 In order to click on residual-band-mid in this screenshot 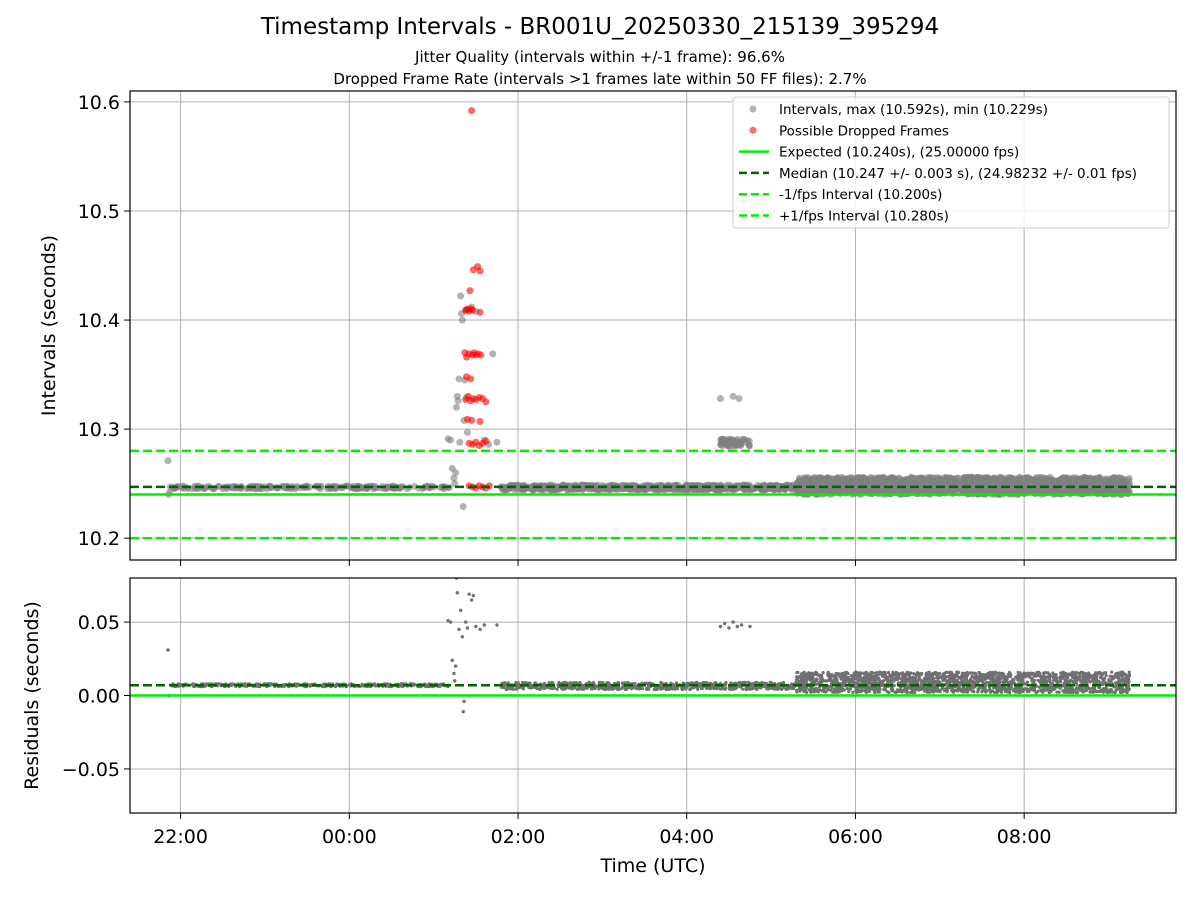, I will do `click(648, 686)`.